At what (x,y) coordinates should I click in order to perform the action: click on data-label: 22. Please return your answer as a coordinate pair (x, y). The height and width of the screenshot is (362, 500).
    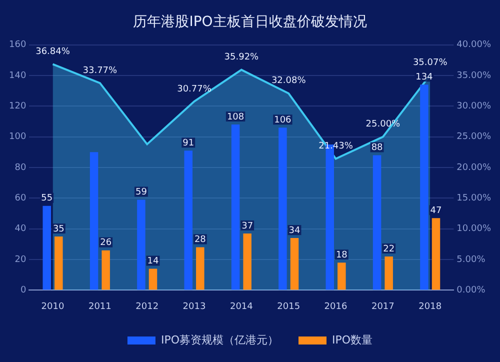
    Looking at the image, I should click on (389, 249).